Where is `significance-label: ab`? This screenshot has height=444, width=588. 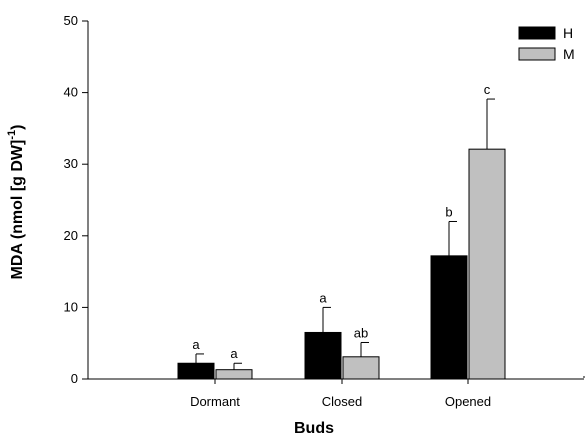 significance-label: ab is located at coordinates (361, 332).